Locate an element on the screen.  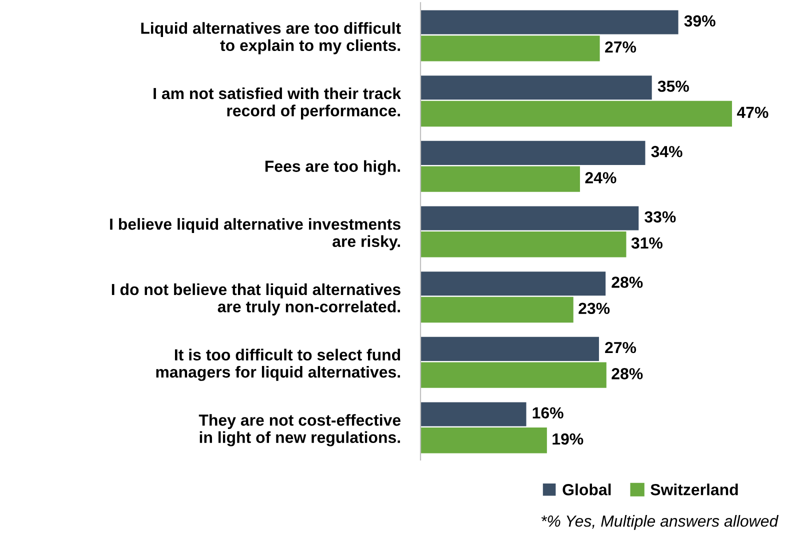
text: *% Yes, Multiple answers allowed is located at coordinates (660, 522).